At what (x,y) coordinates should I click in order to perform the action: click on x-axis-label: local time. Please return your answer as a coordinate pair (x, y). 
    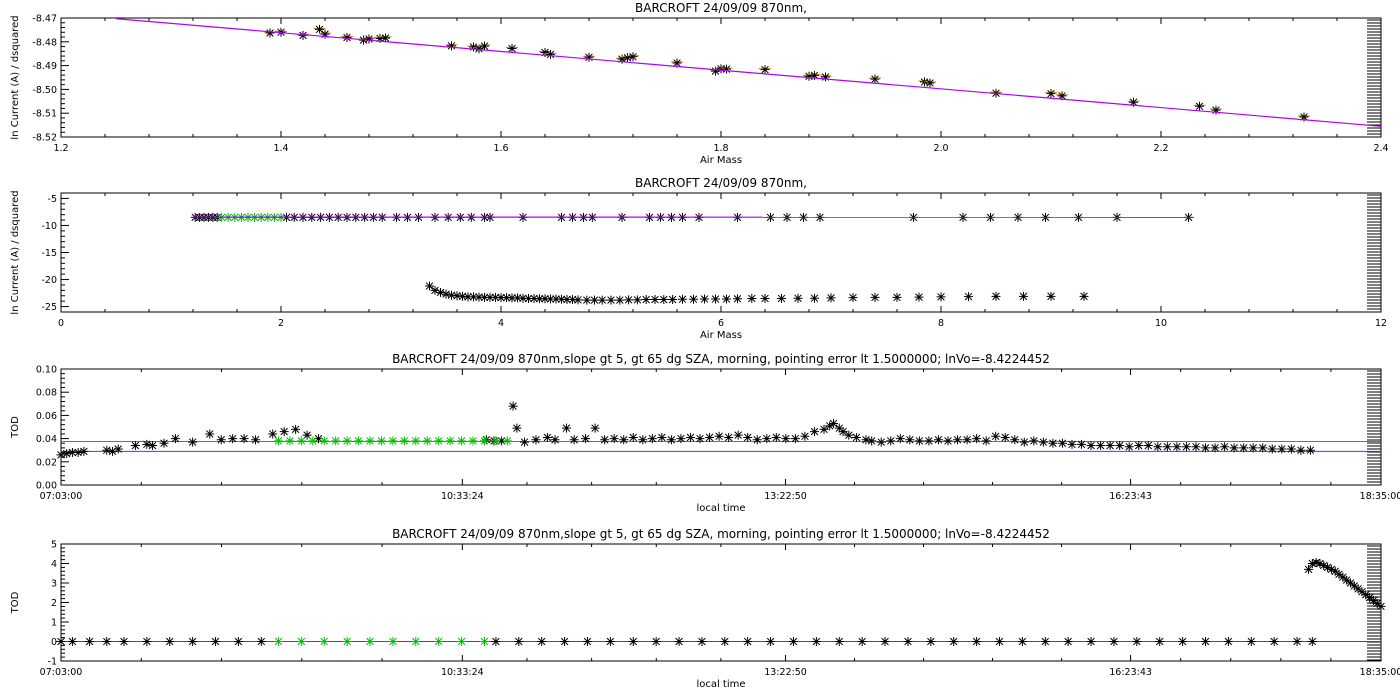
    Looking at the image, I should click on (720, 508).